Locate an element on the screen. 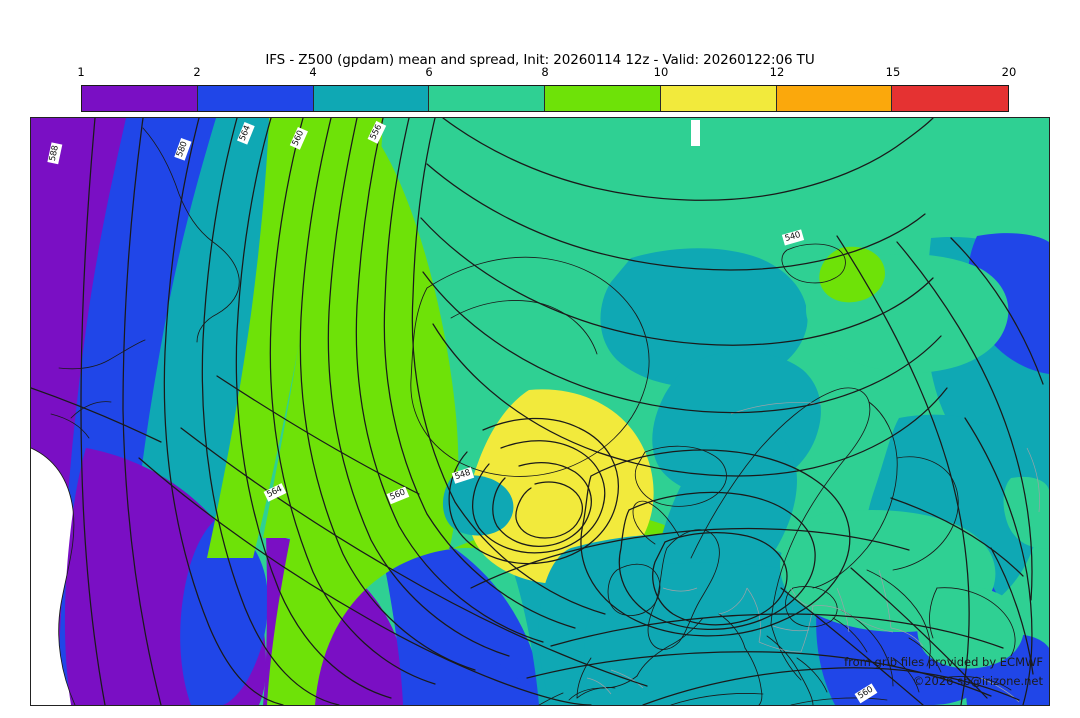 This screenshot has height=718, width=1080. colorbar-tick-4: 4 is located at coordinates (313, 72).